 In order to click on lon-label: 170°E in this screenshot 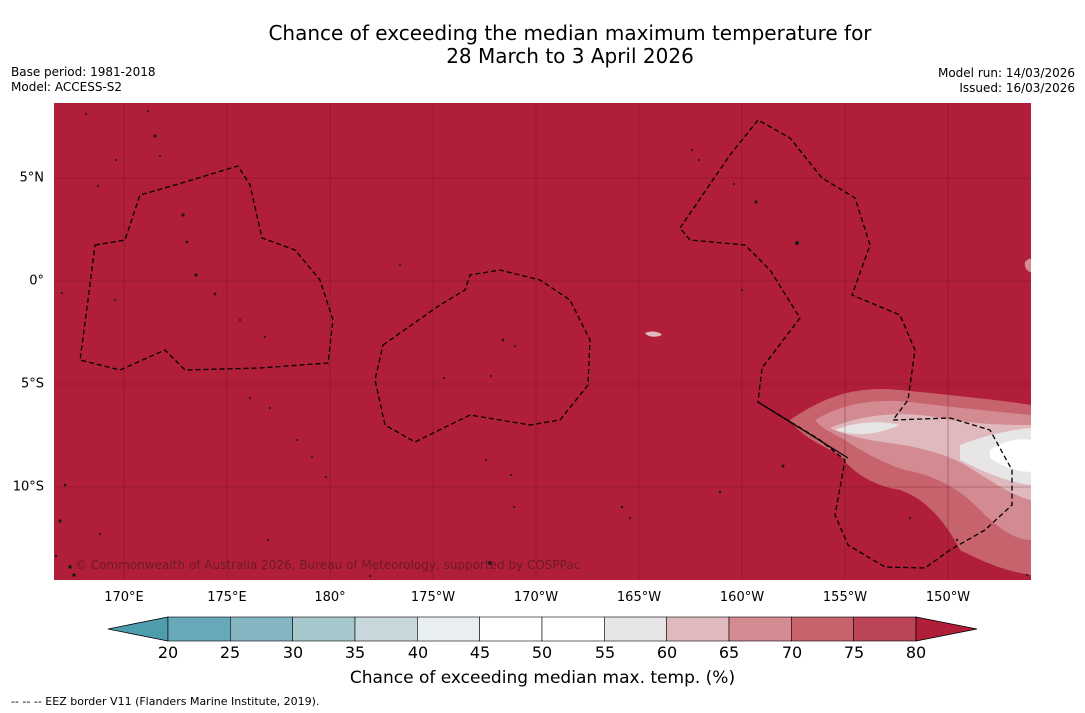, I will do `click(124, 597)`.